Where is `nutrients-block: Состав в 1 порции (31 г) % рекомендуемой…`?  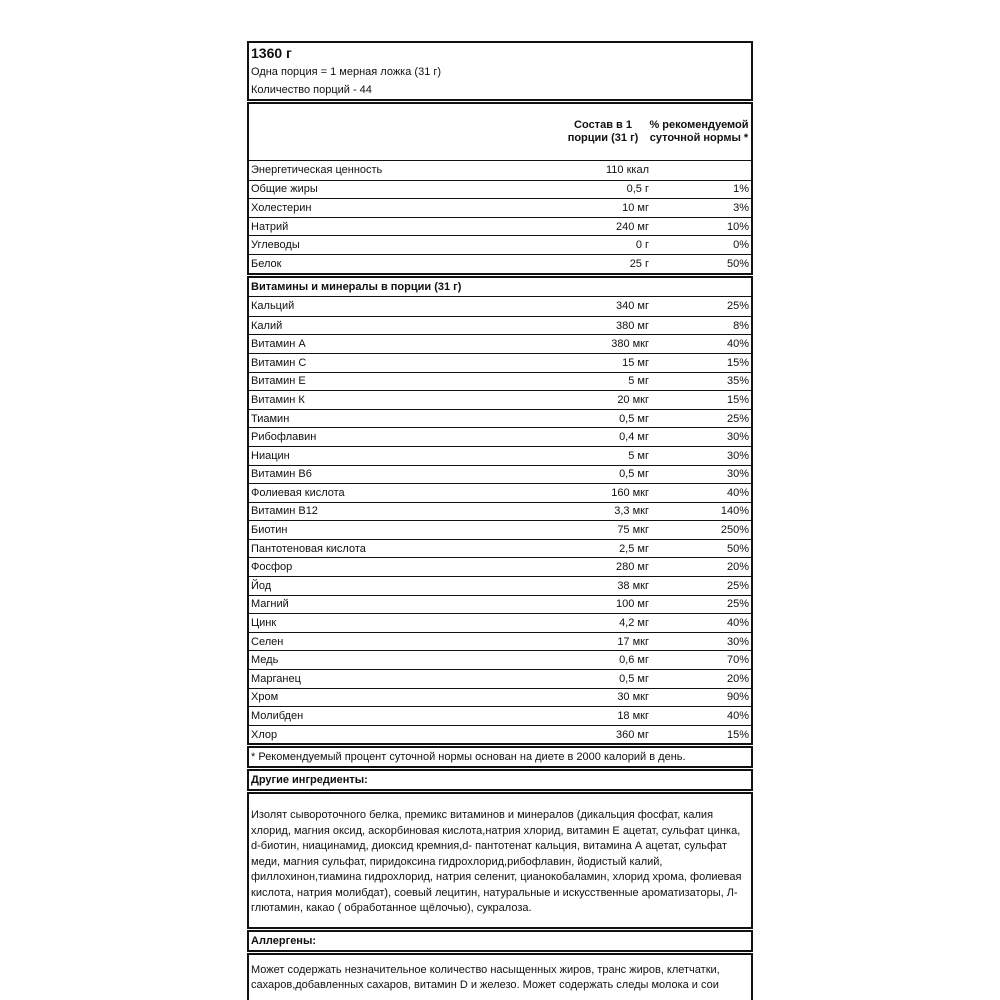
nutrients-block: Состав в 1 порции (31 г) % рекомендуемой… is located at coordinates (500, 188).